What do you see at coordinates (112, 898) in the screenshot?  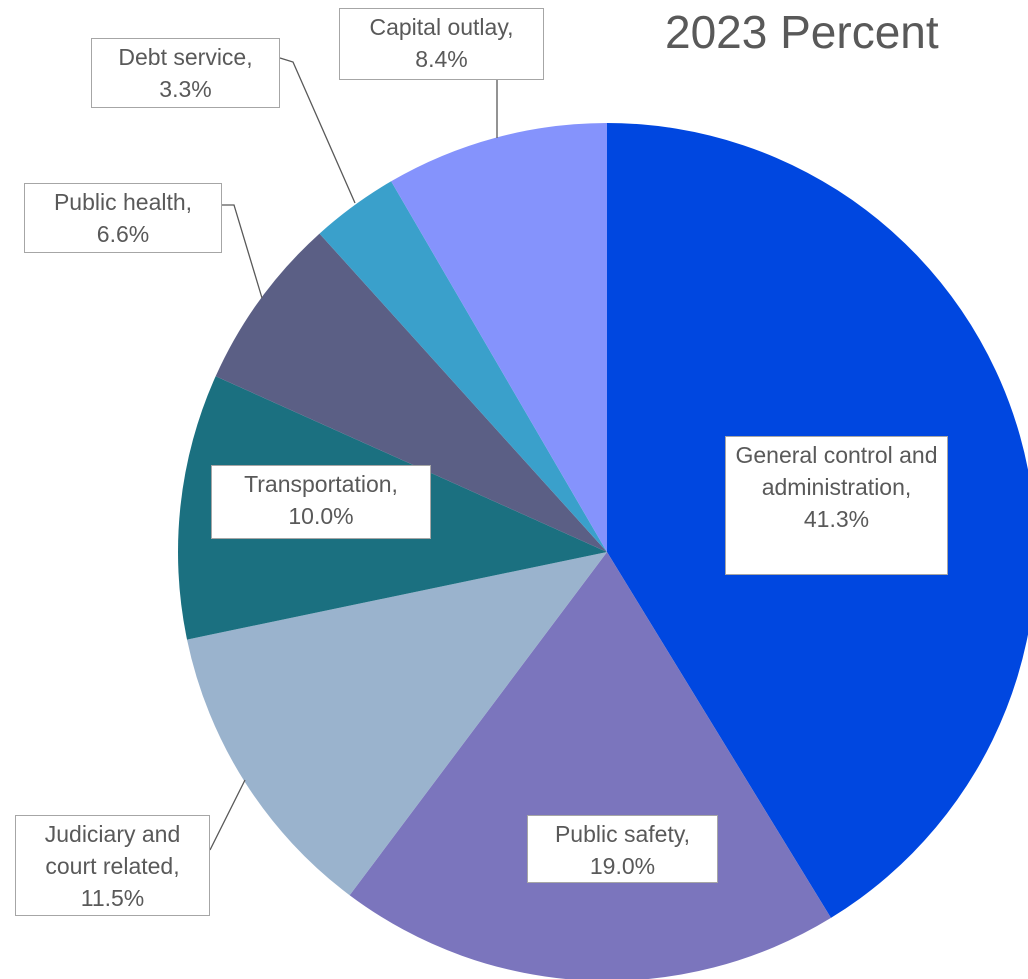 I see `label-value: 11.5%` at bounding box center [112, 898].